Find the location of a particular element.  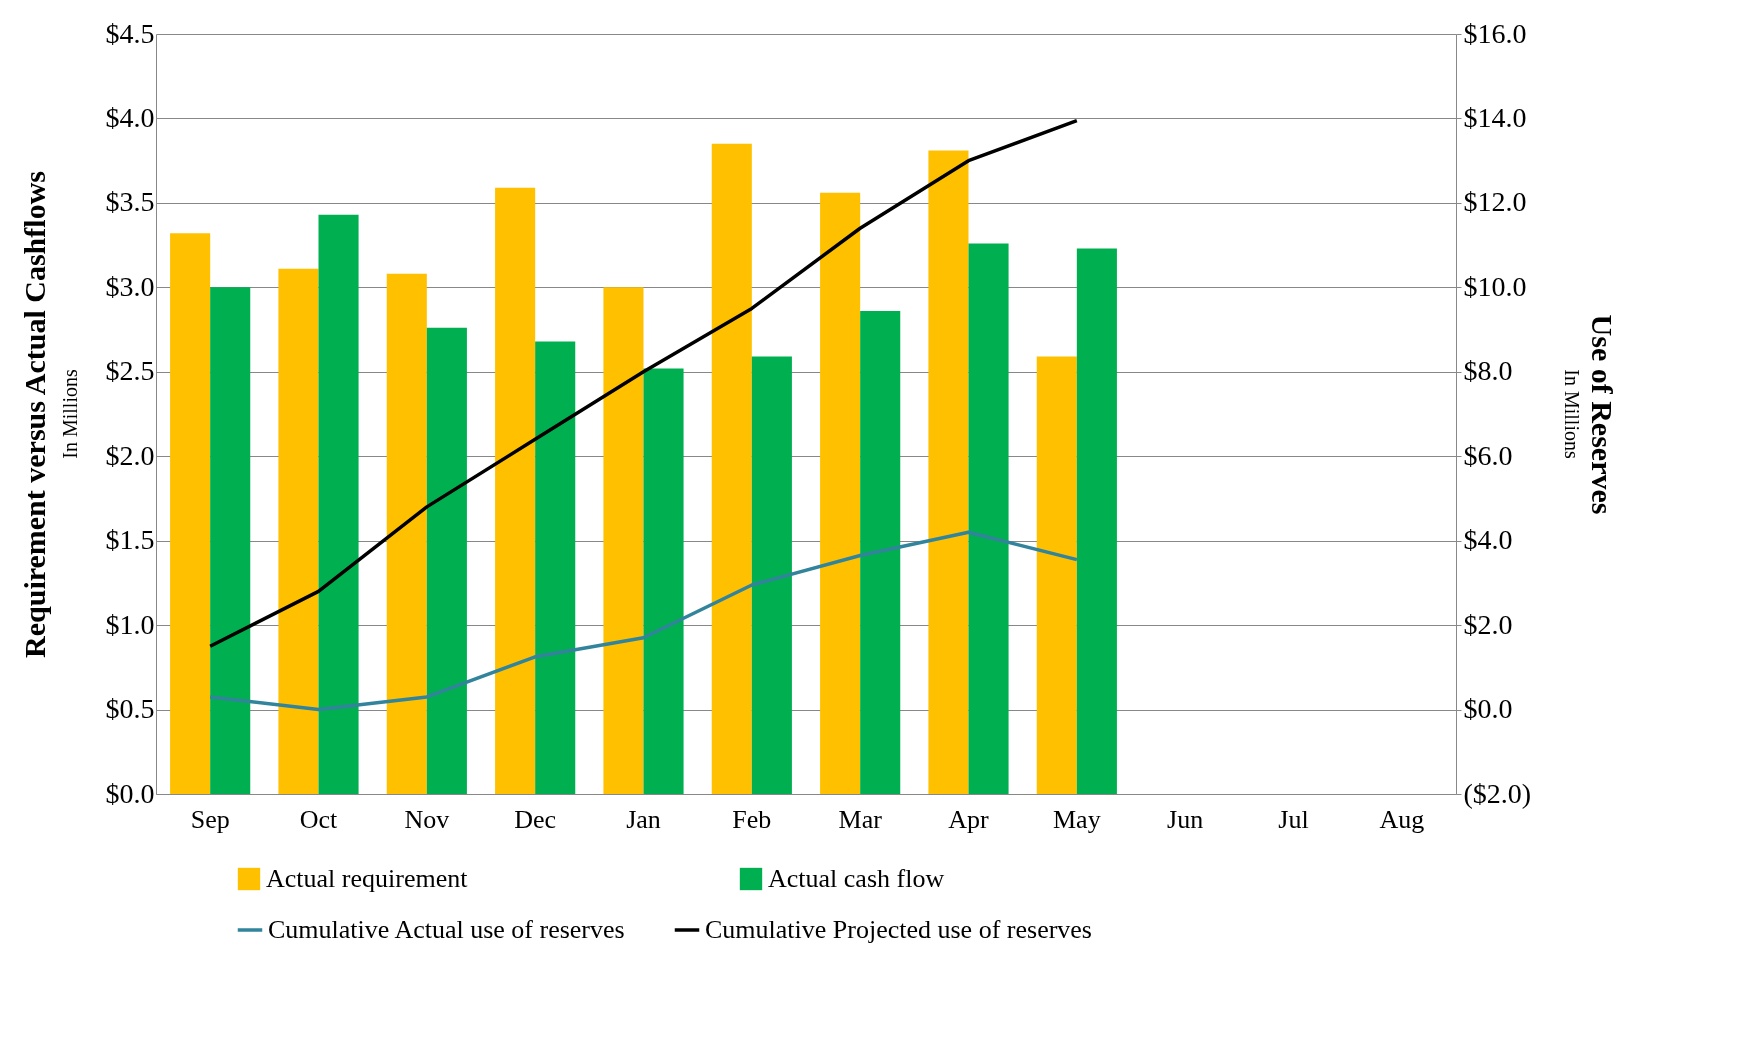

y2-tick-label: $10.0 is located at coordinates (1495, 286).